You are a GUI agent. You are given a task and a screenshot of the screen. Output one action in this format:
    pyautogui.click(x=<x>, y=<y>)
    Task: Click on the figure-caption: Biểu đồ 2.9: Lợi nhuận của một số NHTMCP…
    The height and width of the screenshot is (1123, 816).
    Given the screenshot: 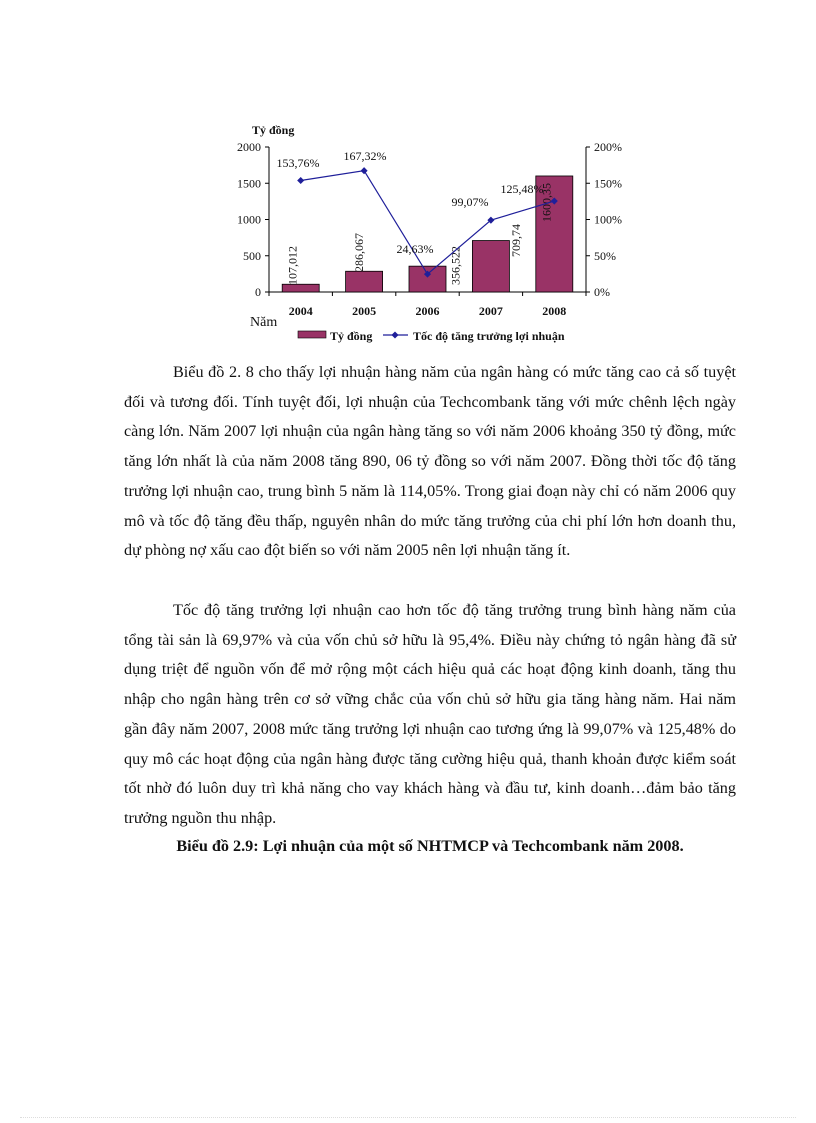 What is the action you would take?
    pyautogui.click(x=430, y=846)
    